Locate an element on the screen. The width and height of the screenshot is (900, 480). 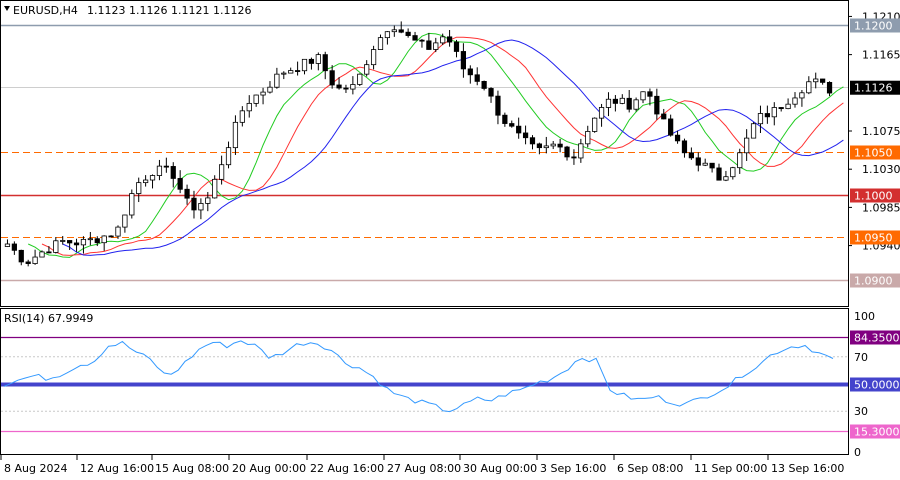
rsi-tick-label: 0 is located at coordinates (857, 452).